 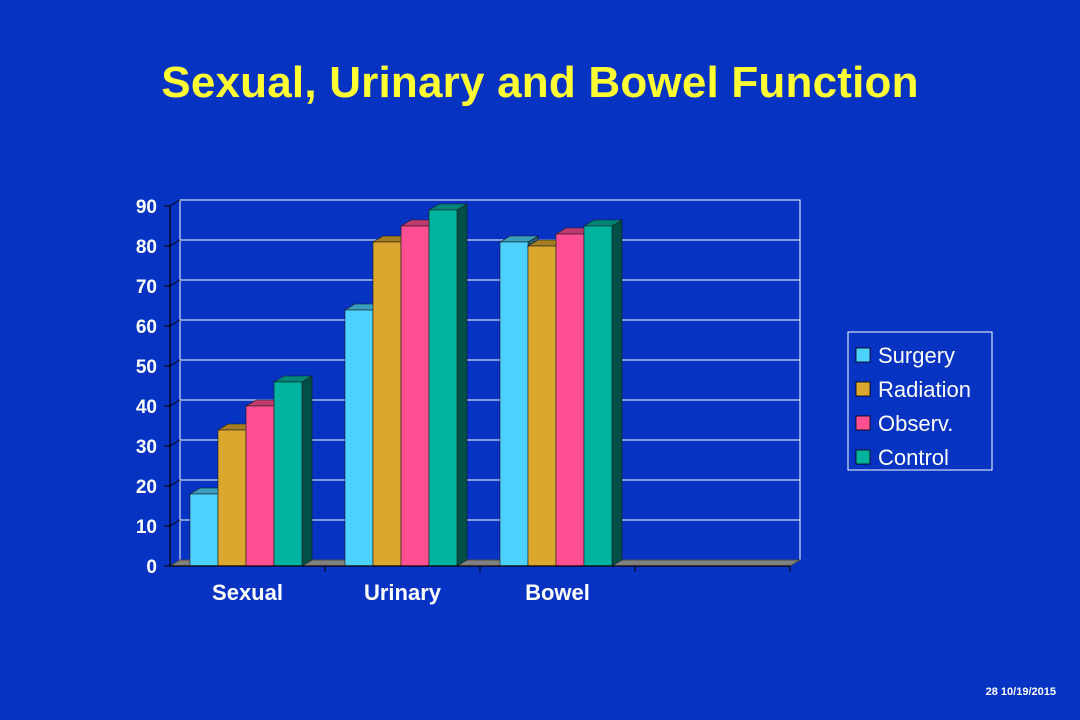 I want to click on legend-label: Surgery, so click(x=916, y=355).